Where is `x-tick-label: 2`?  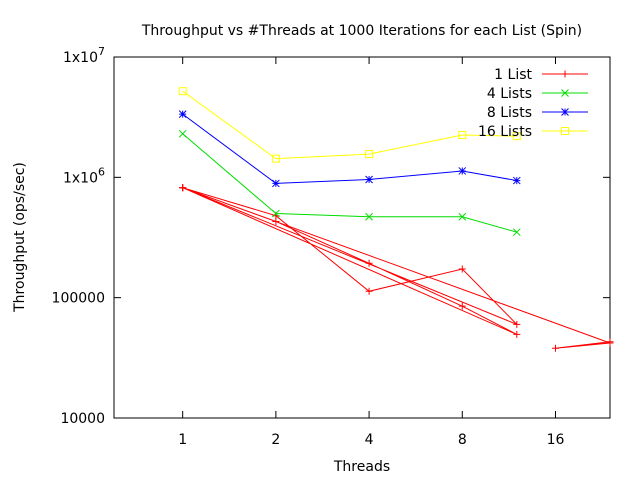 x-tick-label: 2 is located at coordinates (275, 440).